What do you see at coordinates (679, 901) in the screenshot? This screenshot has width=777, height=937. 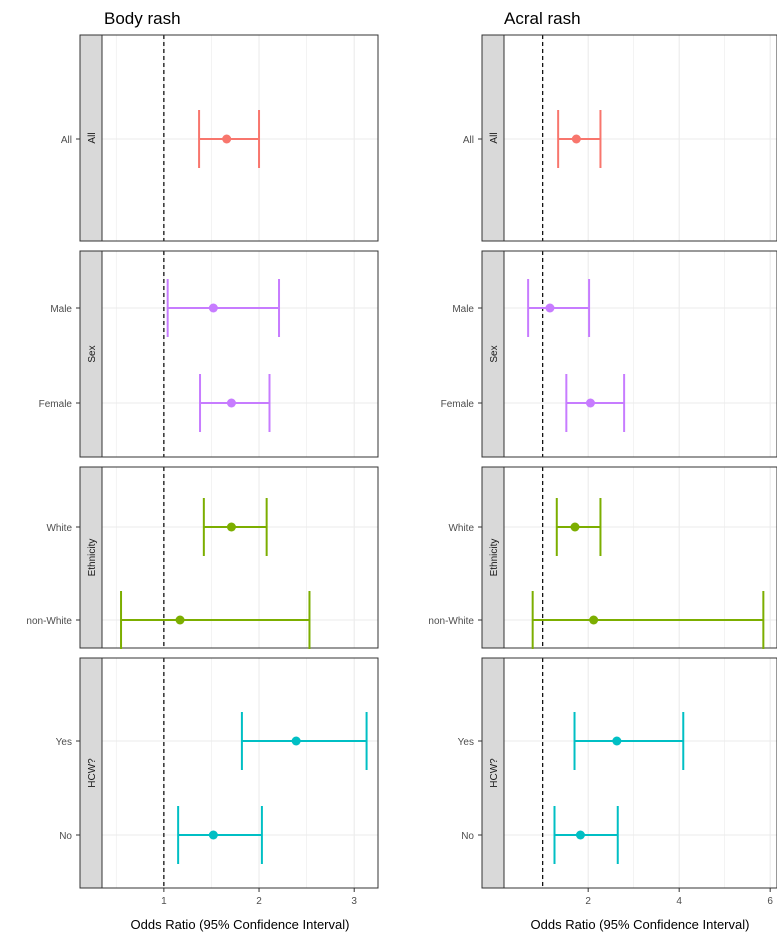 I see `x-tick-label: 4` at bounding box center [679, 901].